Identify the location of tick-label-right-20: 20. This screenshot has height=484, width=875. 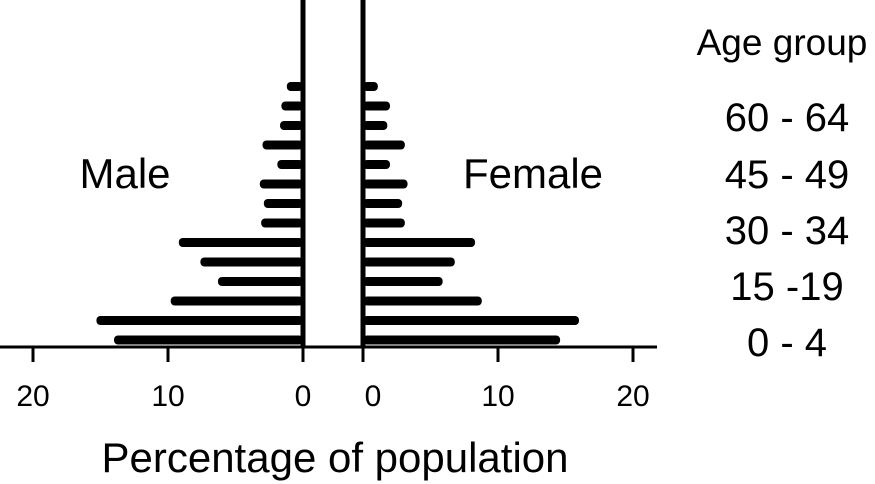
(632, 396).